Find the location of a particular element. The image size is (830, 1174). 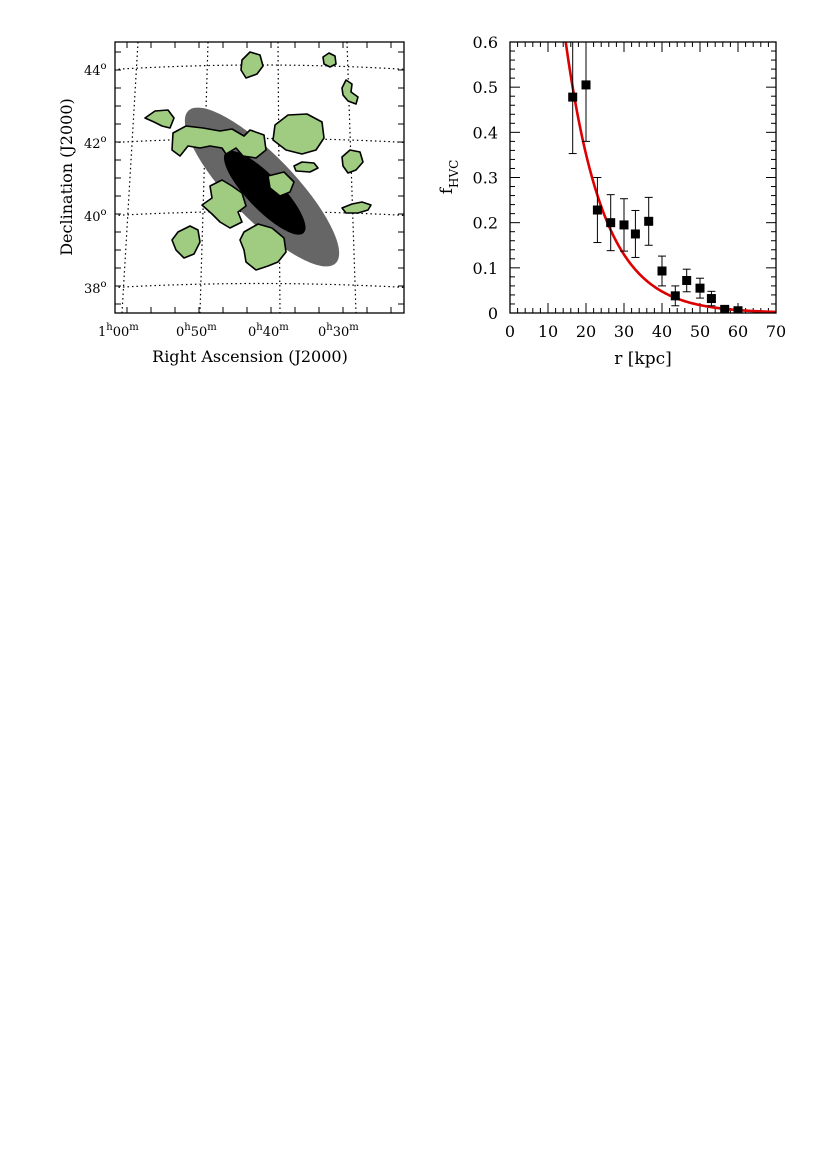

map-tick-marks is located at coordinates (259, 177).